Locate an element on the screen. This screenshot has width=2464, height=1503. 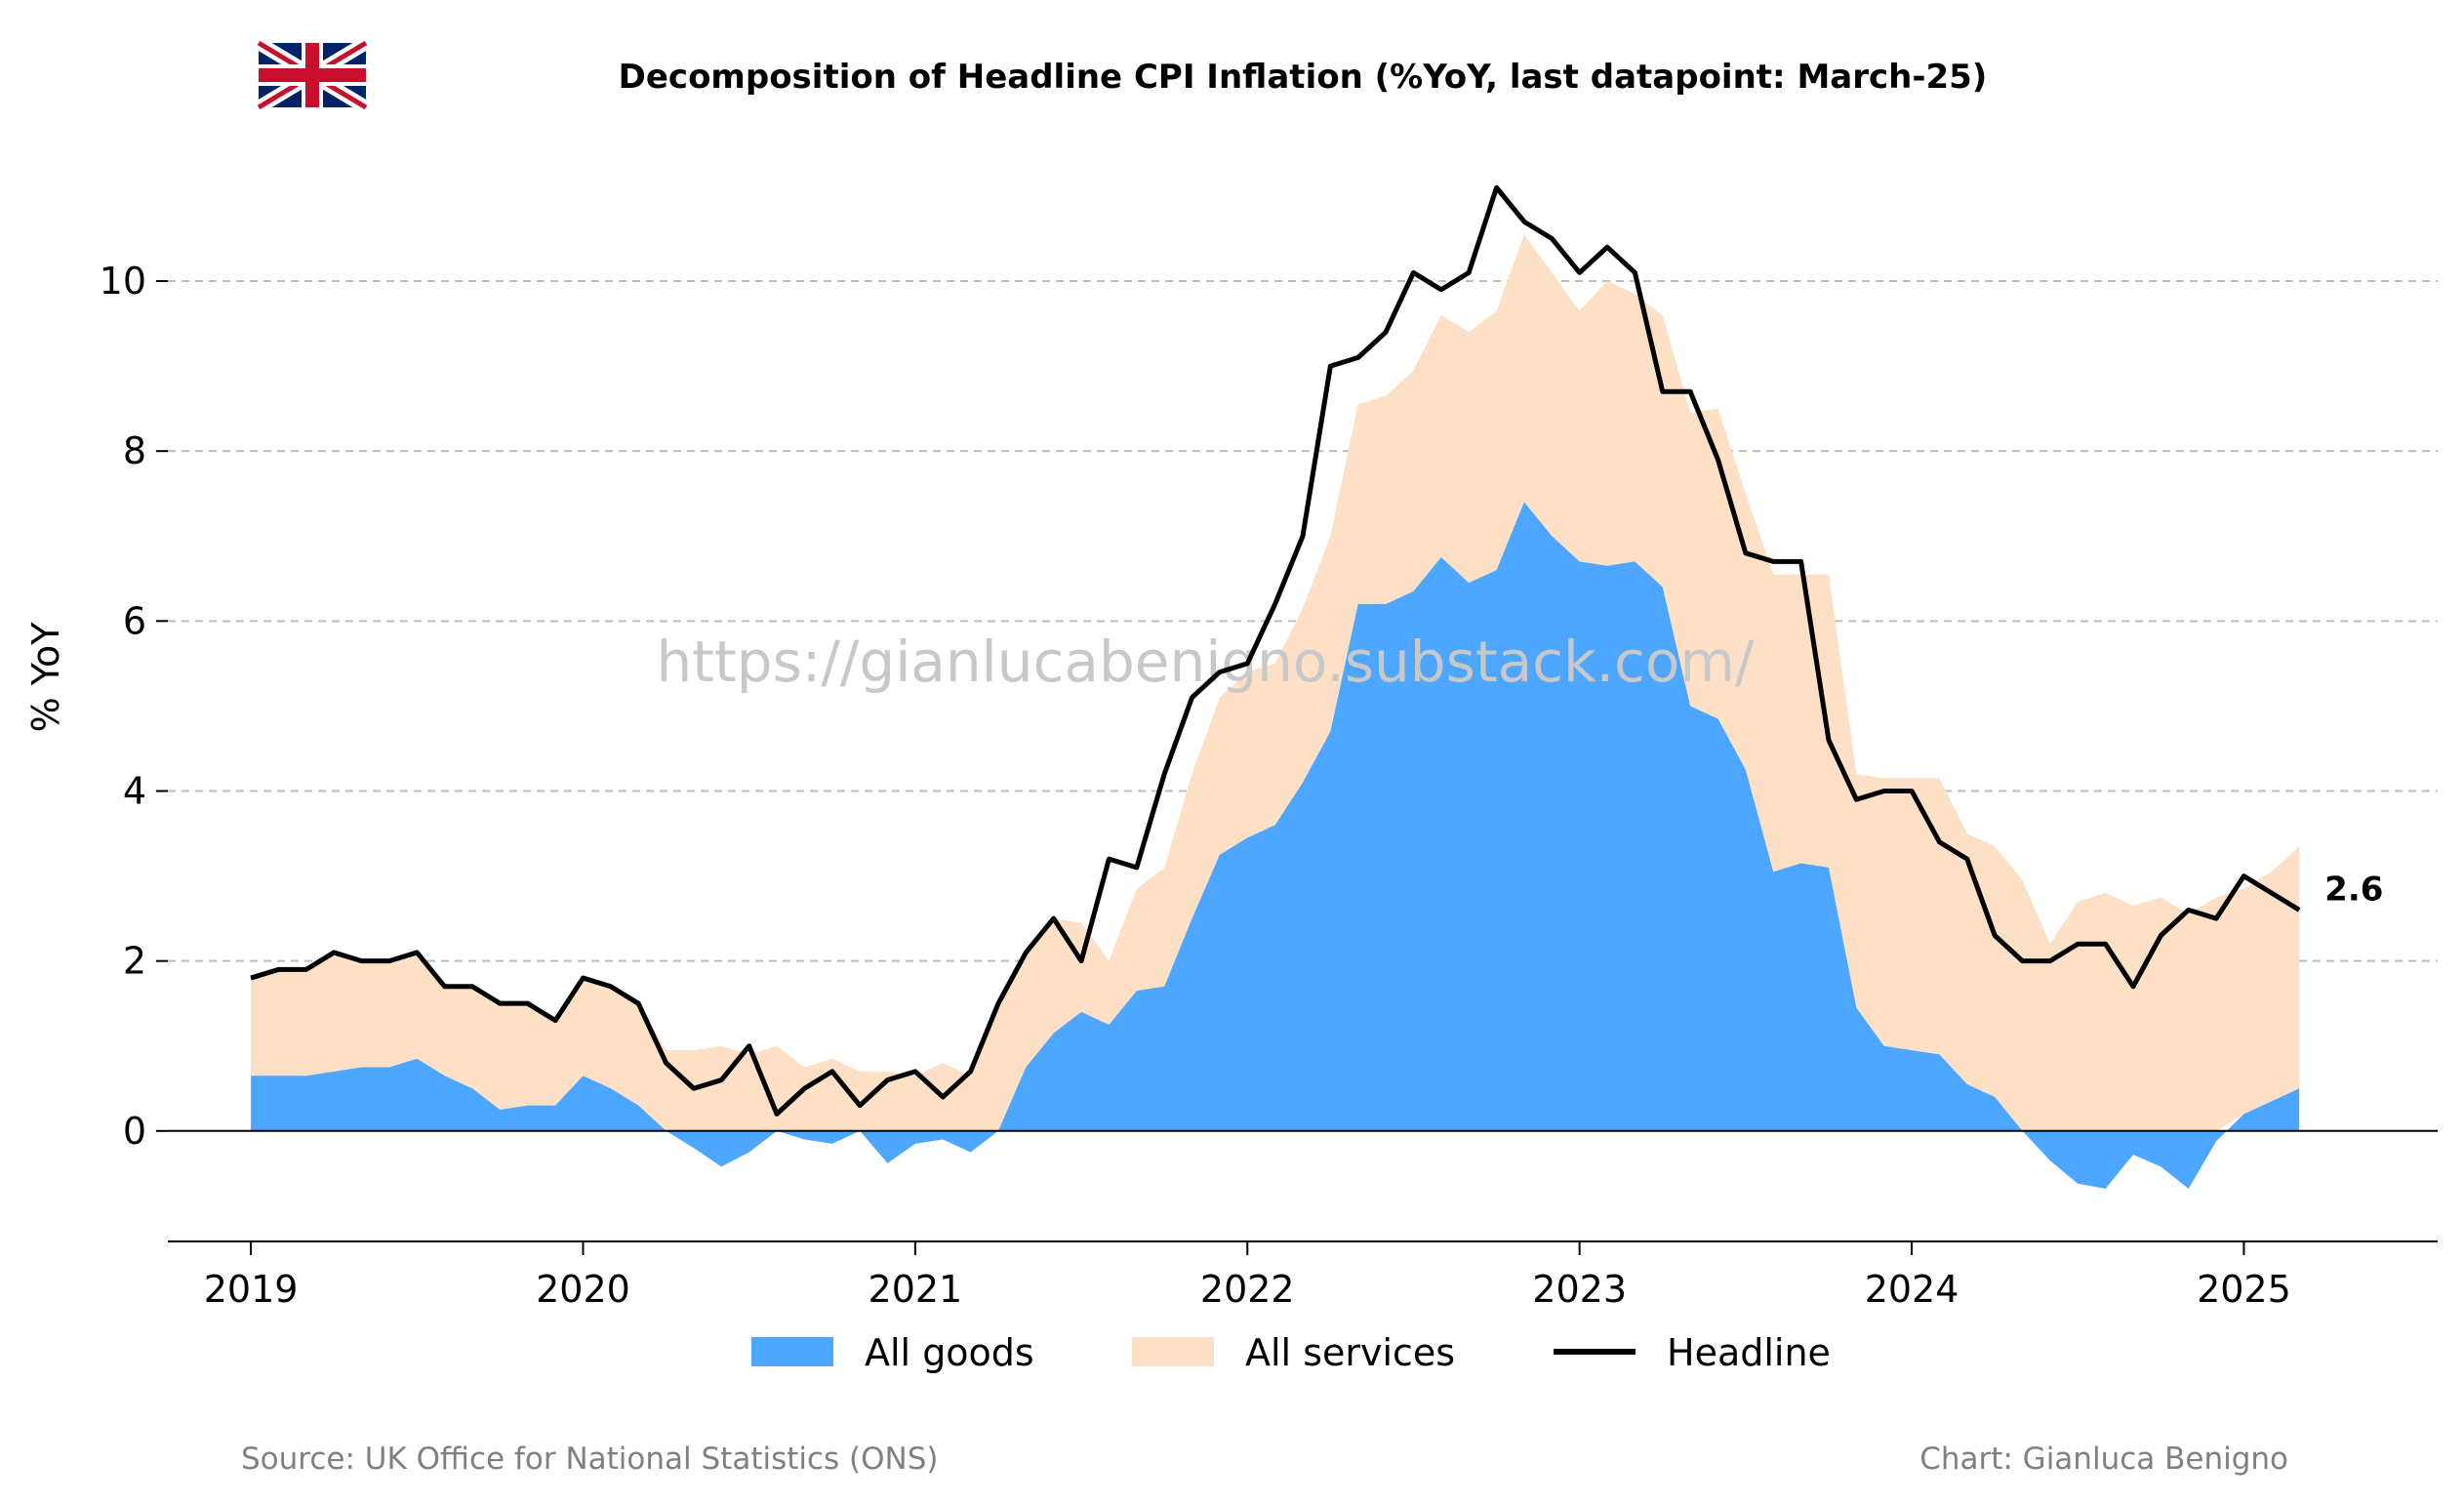
y-tick-label-6: 6 is located at coordinates (134, 620).